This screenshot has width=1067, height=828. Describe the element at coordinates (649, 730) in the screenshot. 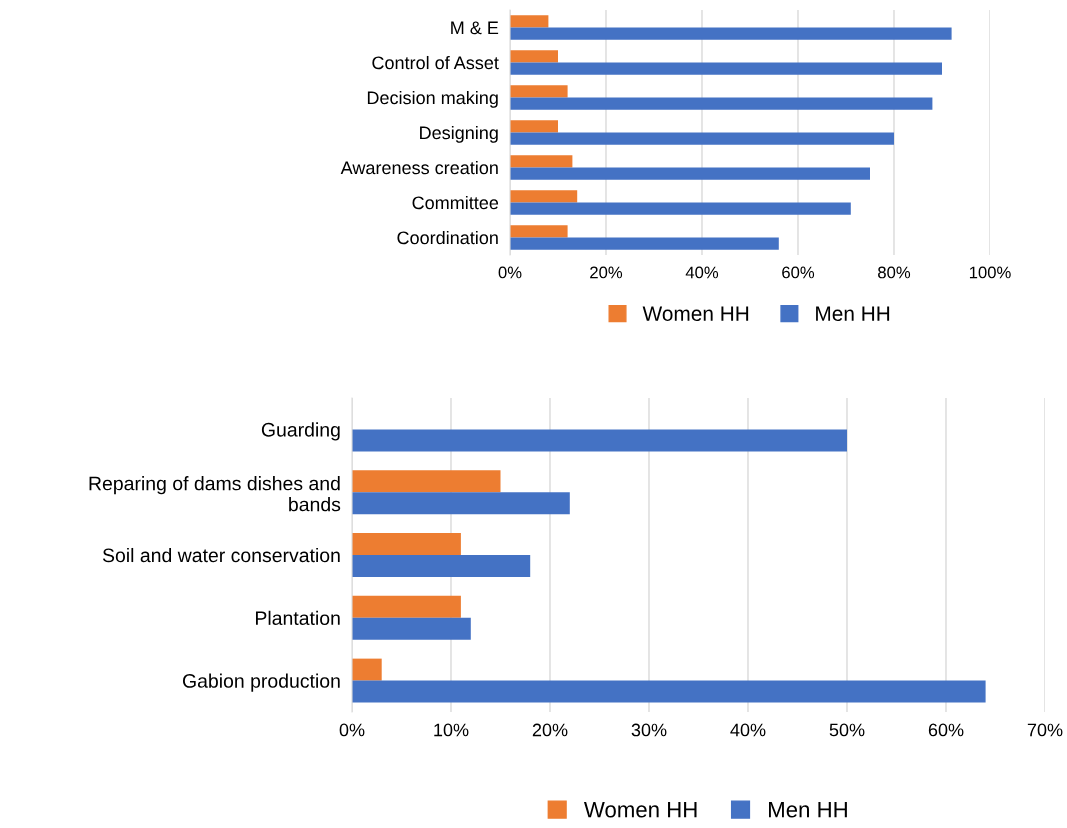

I see `x-tick-label: 30%` at that location.